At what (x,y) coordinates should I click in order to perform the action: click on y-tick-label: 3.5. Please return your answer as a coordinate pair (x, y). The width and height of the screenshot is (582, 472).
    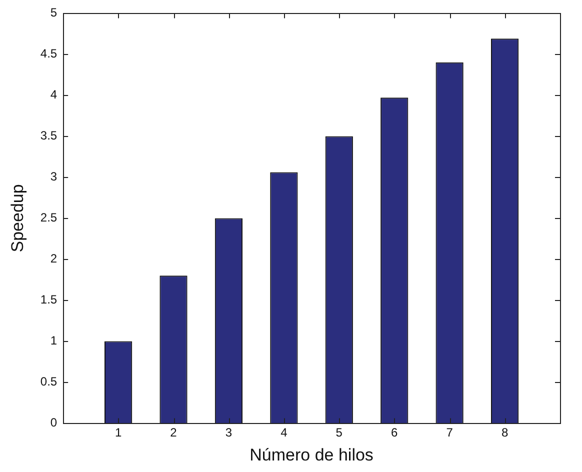
    Looking at the image, I should click on (49, 135).